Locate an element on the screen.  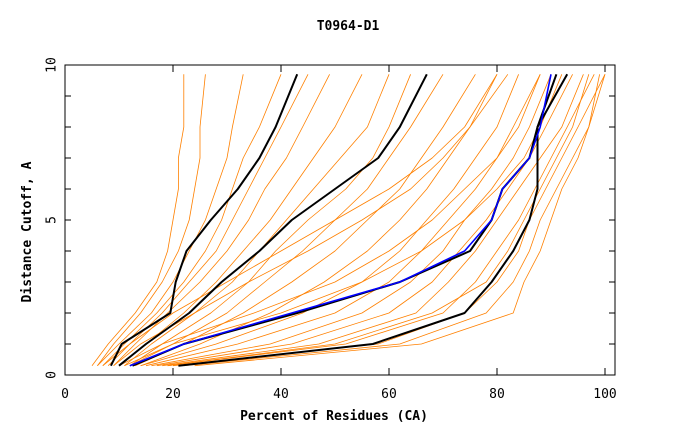
x-tick-label: 0 is located at coordinates (65, 394).